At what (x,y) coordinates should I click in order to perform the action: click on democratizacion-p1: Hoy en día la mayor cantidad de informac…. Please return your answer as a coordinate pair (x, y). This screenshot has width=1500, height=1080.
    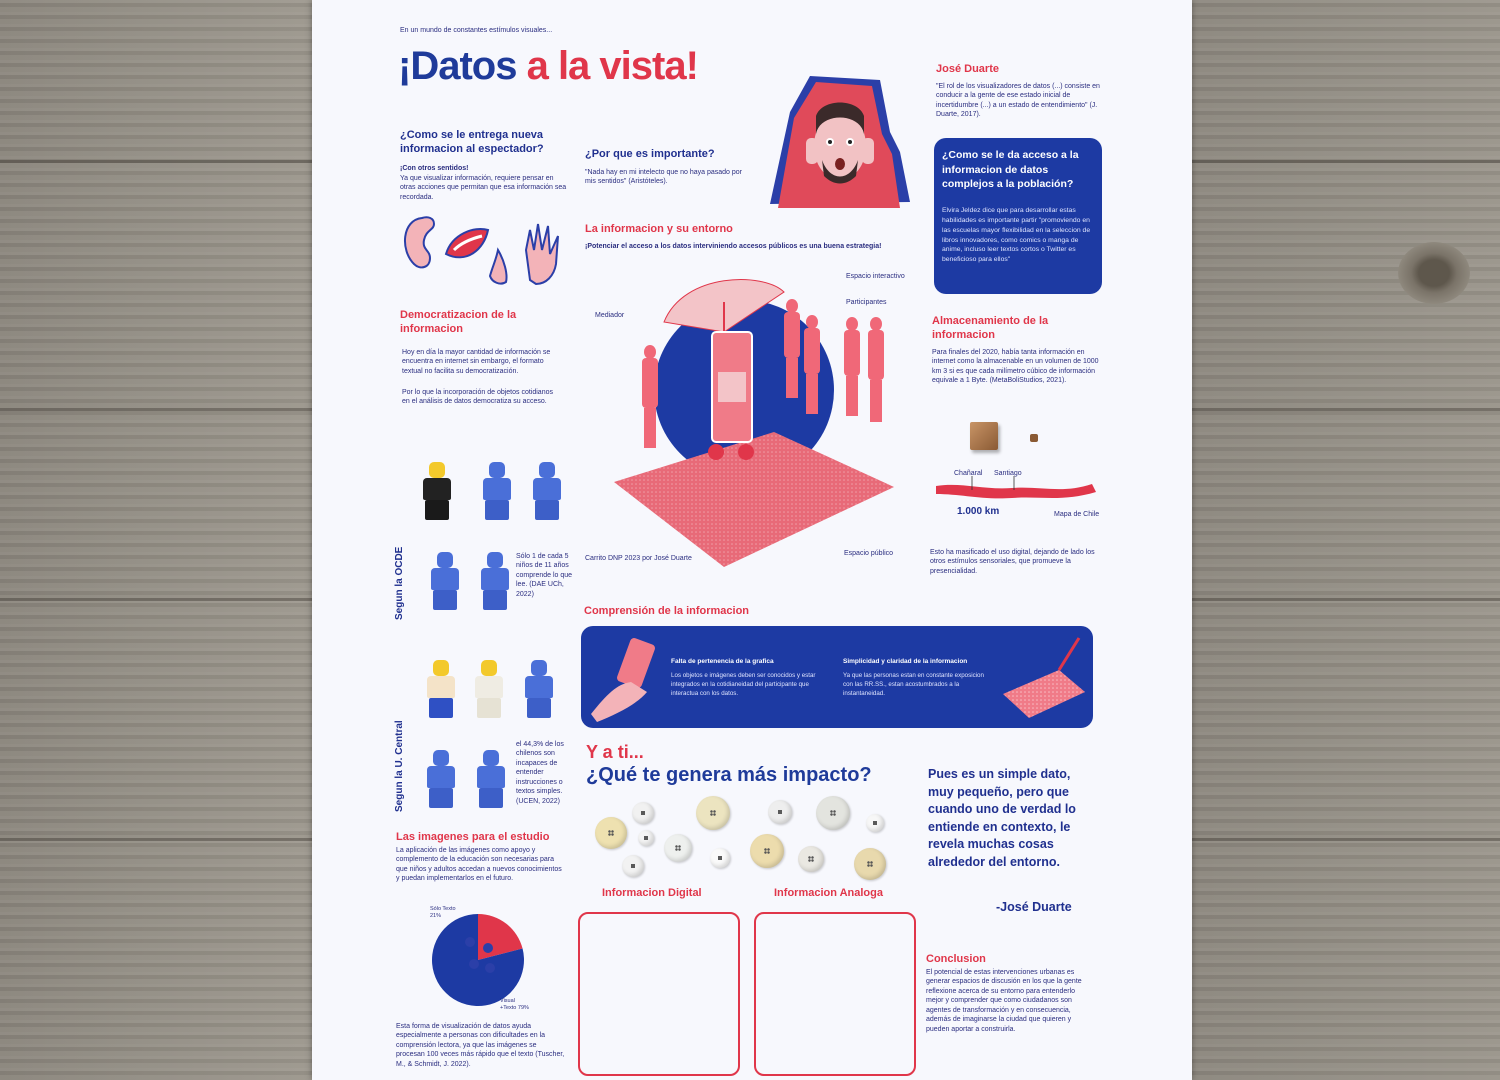
    Looking at the image, I should click on (476, 362).